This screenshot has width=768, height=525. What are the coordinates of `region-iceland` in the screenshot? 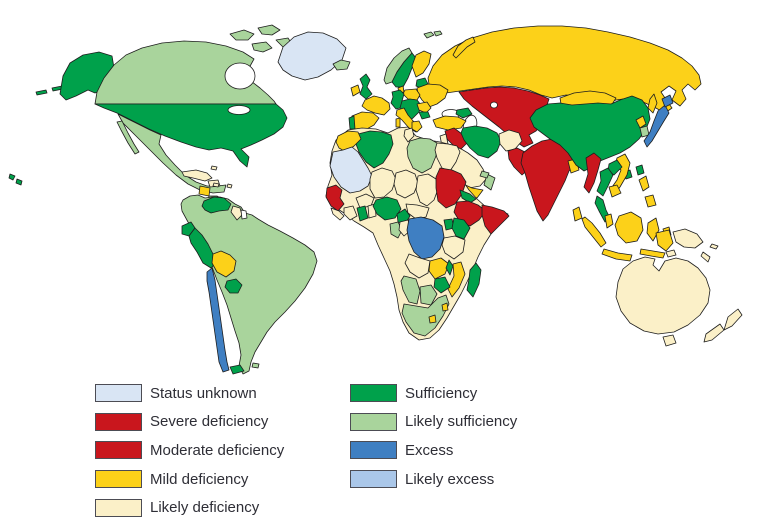 It's located at (341, 65).